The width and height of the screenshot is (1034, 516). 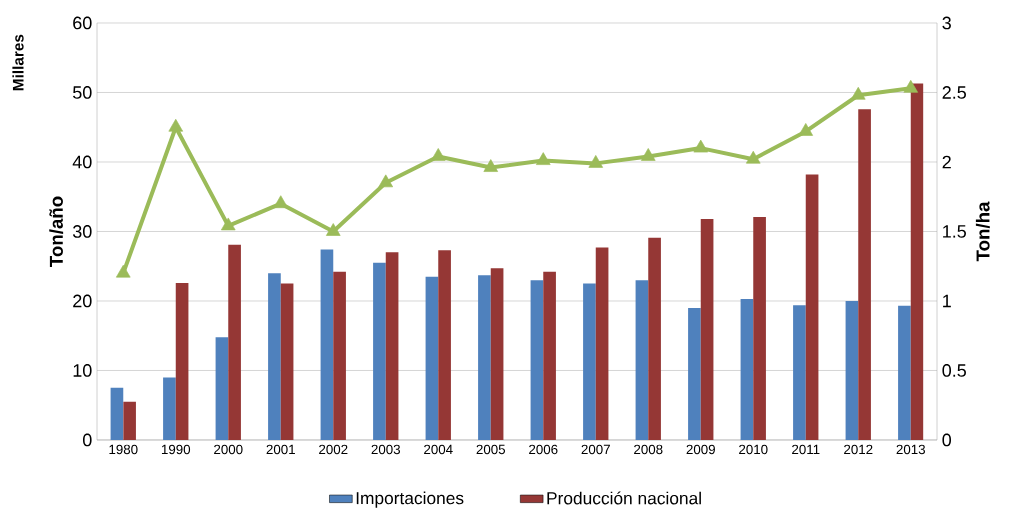 I want to click on x-tick-label: 2010, so click(x=753, y=449).